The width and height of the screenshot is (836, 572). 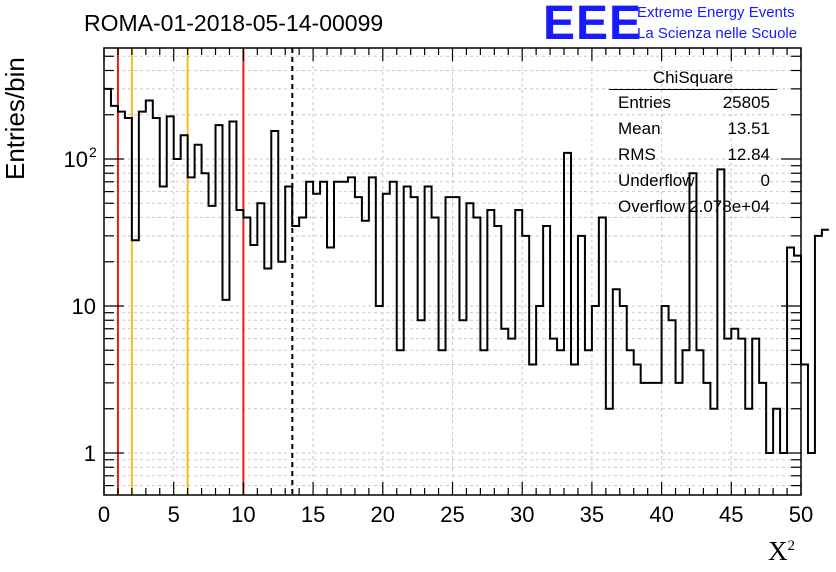 I want to click on logo-subtitle-2: La Scienza nelle Scuole, so click(x=717, y=33).